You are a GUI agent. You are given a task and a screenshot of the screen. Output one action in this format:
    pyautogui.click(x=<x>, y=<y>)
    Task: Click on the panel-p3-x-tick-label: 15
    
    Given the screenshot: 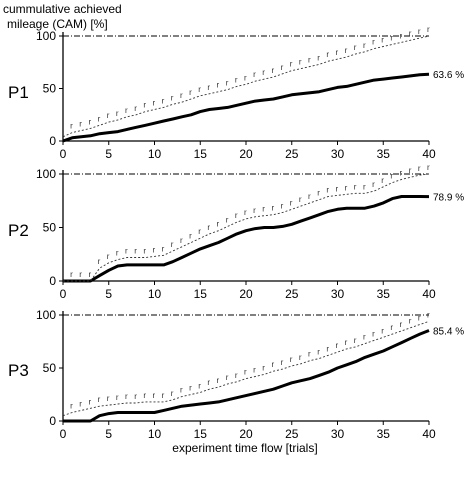 What is the action you would take?
    pyautogui.click(x=201, y=434)
    